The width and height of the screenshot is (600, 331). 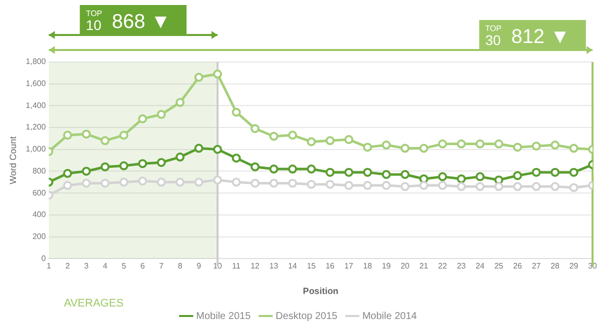 I want to click on x-tick-label: 16, so click(x=331, y=266).